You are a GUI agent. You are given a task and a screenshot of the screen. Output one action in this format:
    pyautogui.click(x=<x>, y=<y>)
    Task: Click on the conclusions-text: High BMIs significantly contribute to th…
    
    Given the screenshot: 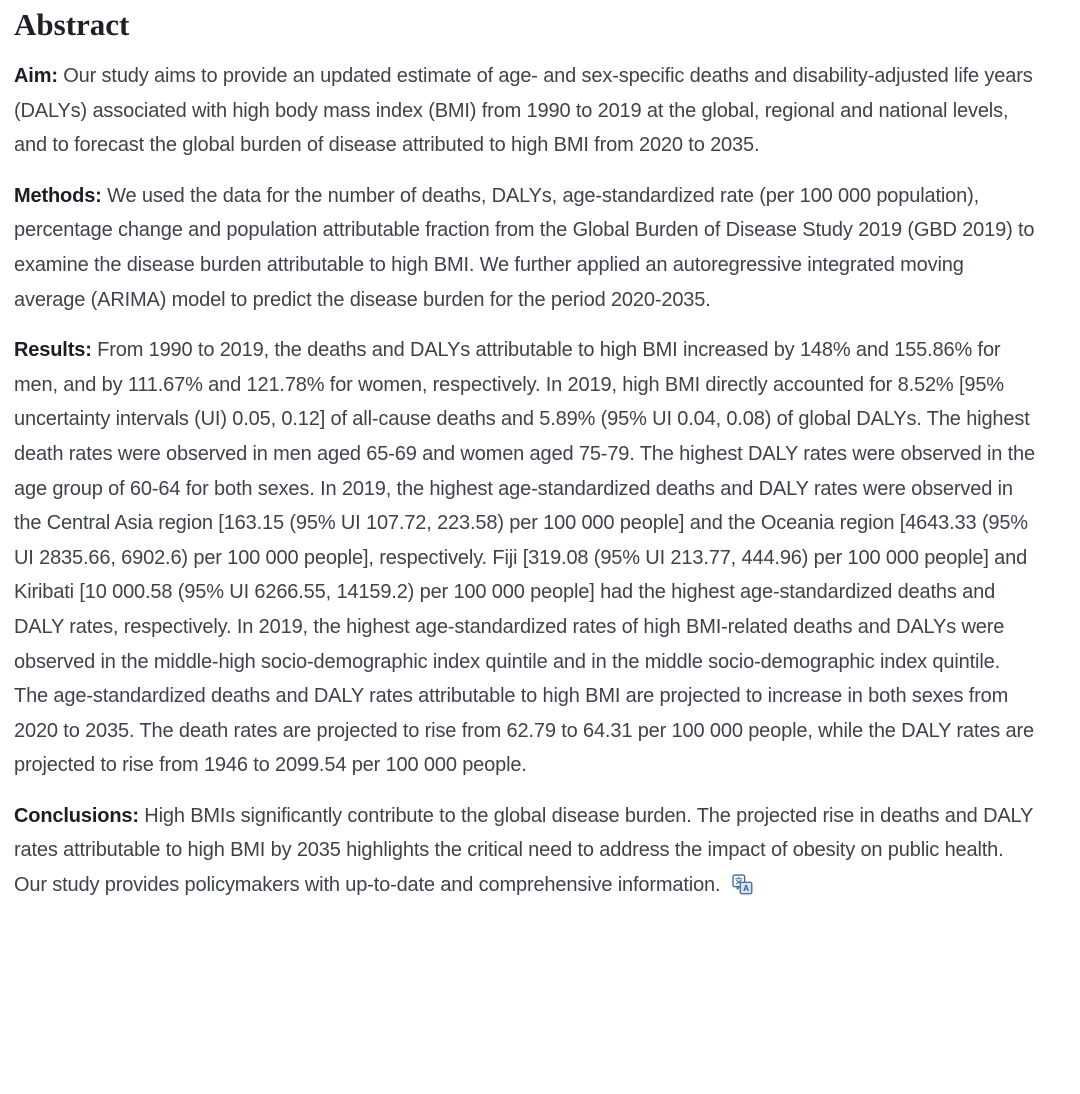 What is the action you would take?
    pyautogui.click(x=523, y=850)
    